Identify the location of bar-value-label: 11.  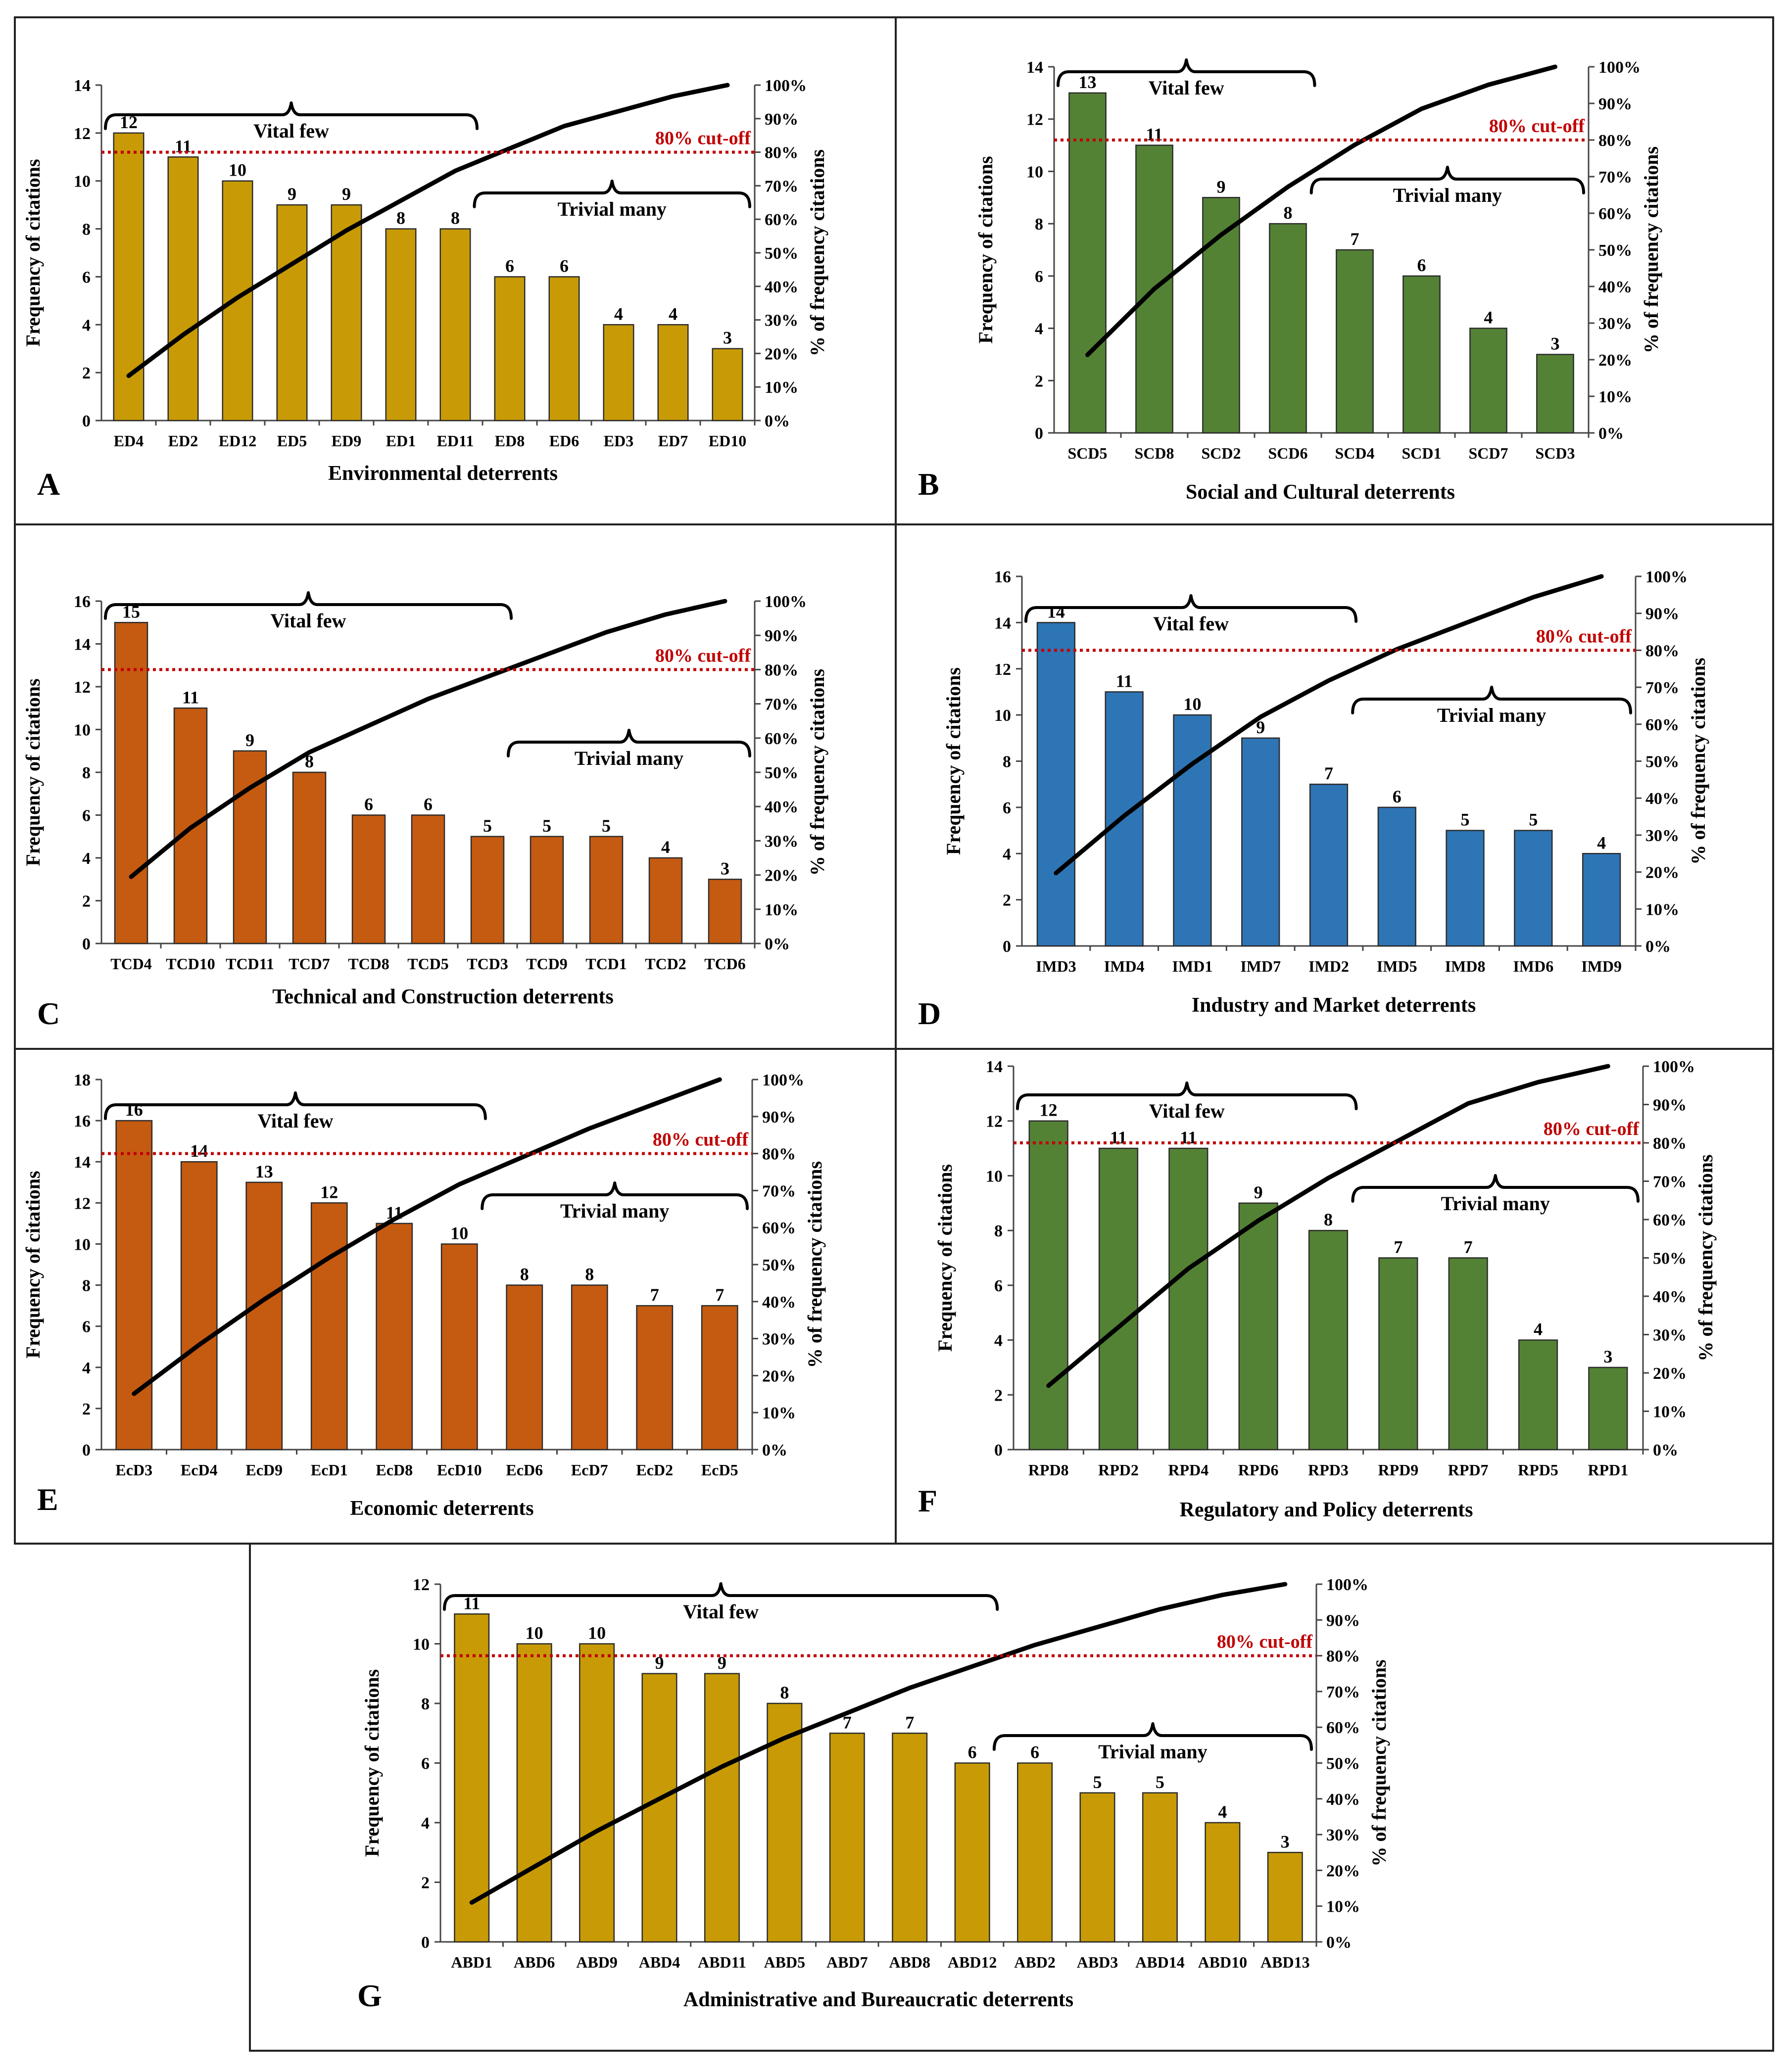
(1124, 681).